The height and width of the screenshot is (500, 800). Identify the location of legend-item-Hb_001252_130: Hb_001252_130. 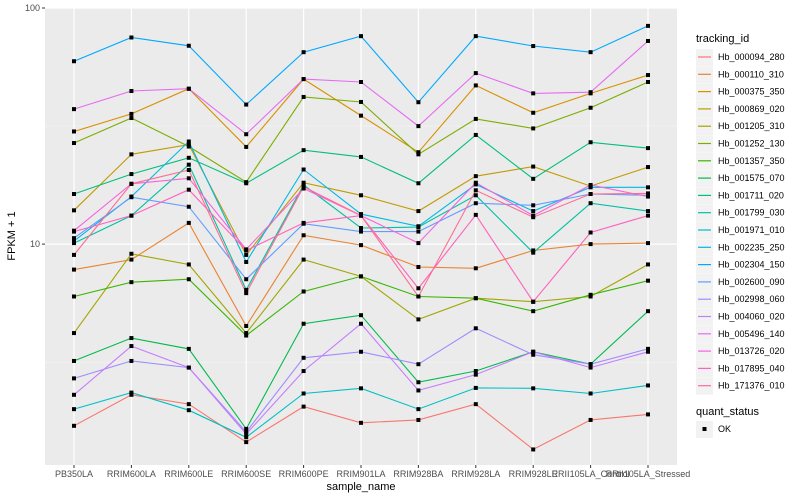
(740, 144).